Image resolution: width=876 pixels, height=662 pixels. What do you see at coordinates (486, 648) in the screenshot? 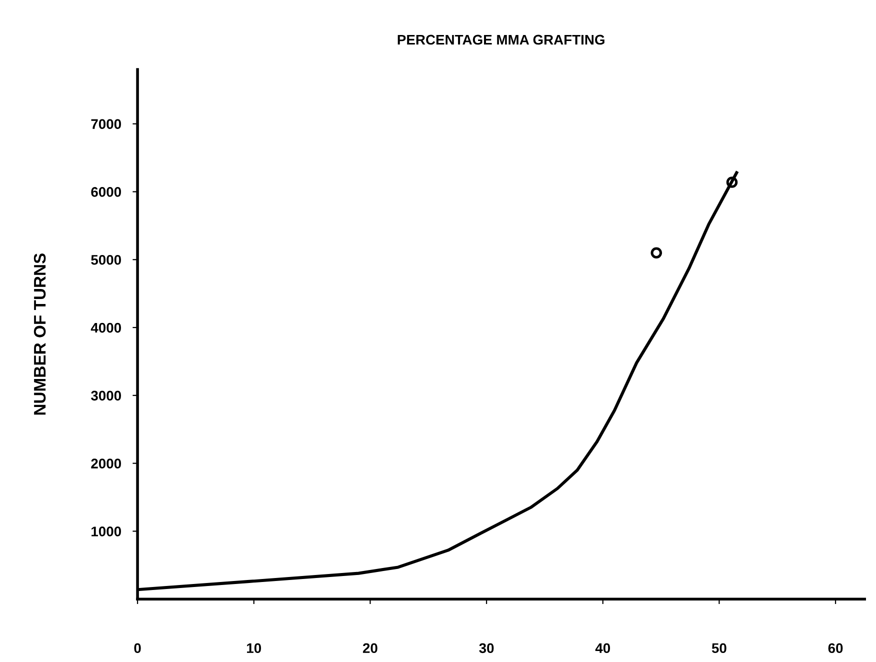
I see `x-tick-label: 30` at bounding box center [486, 648].